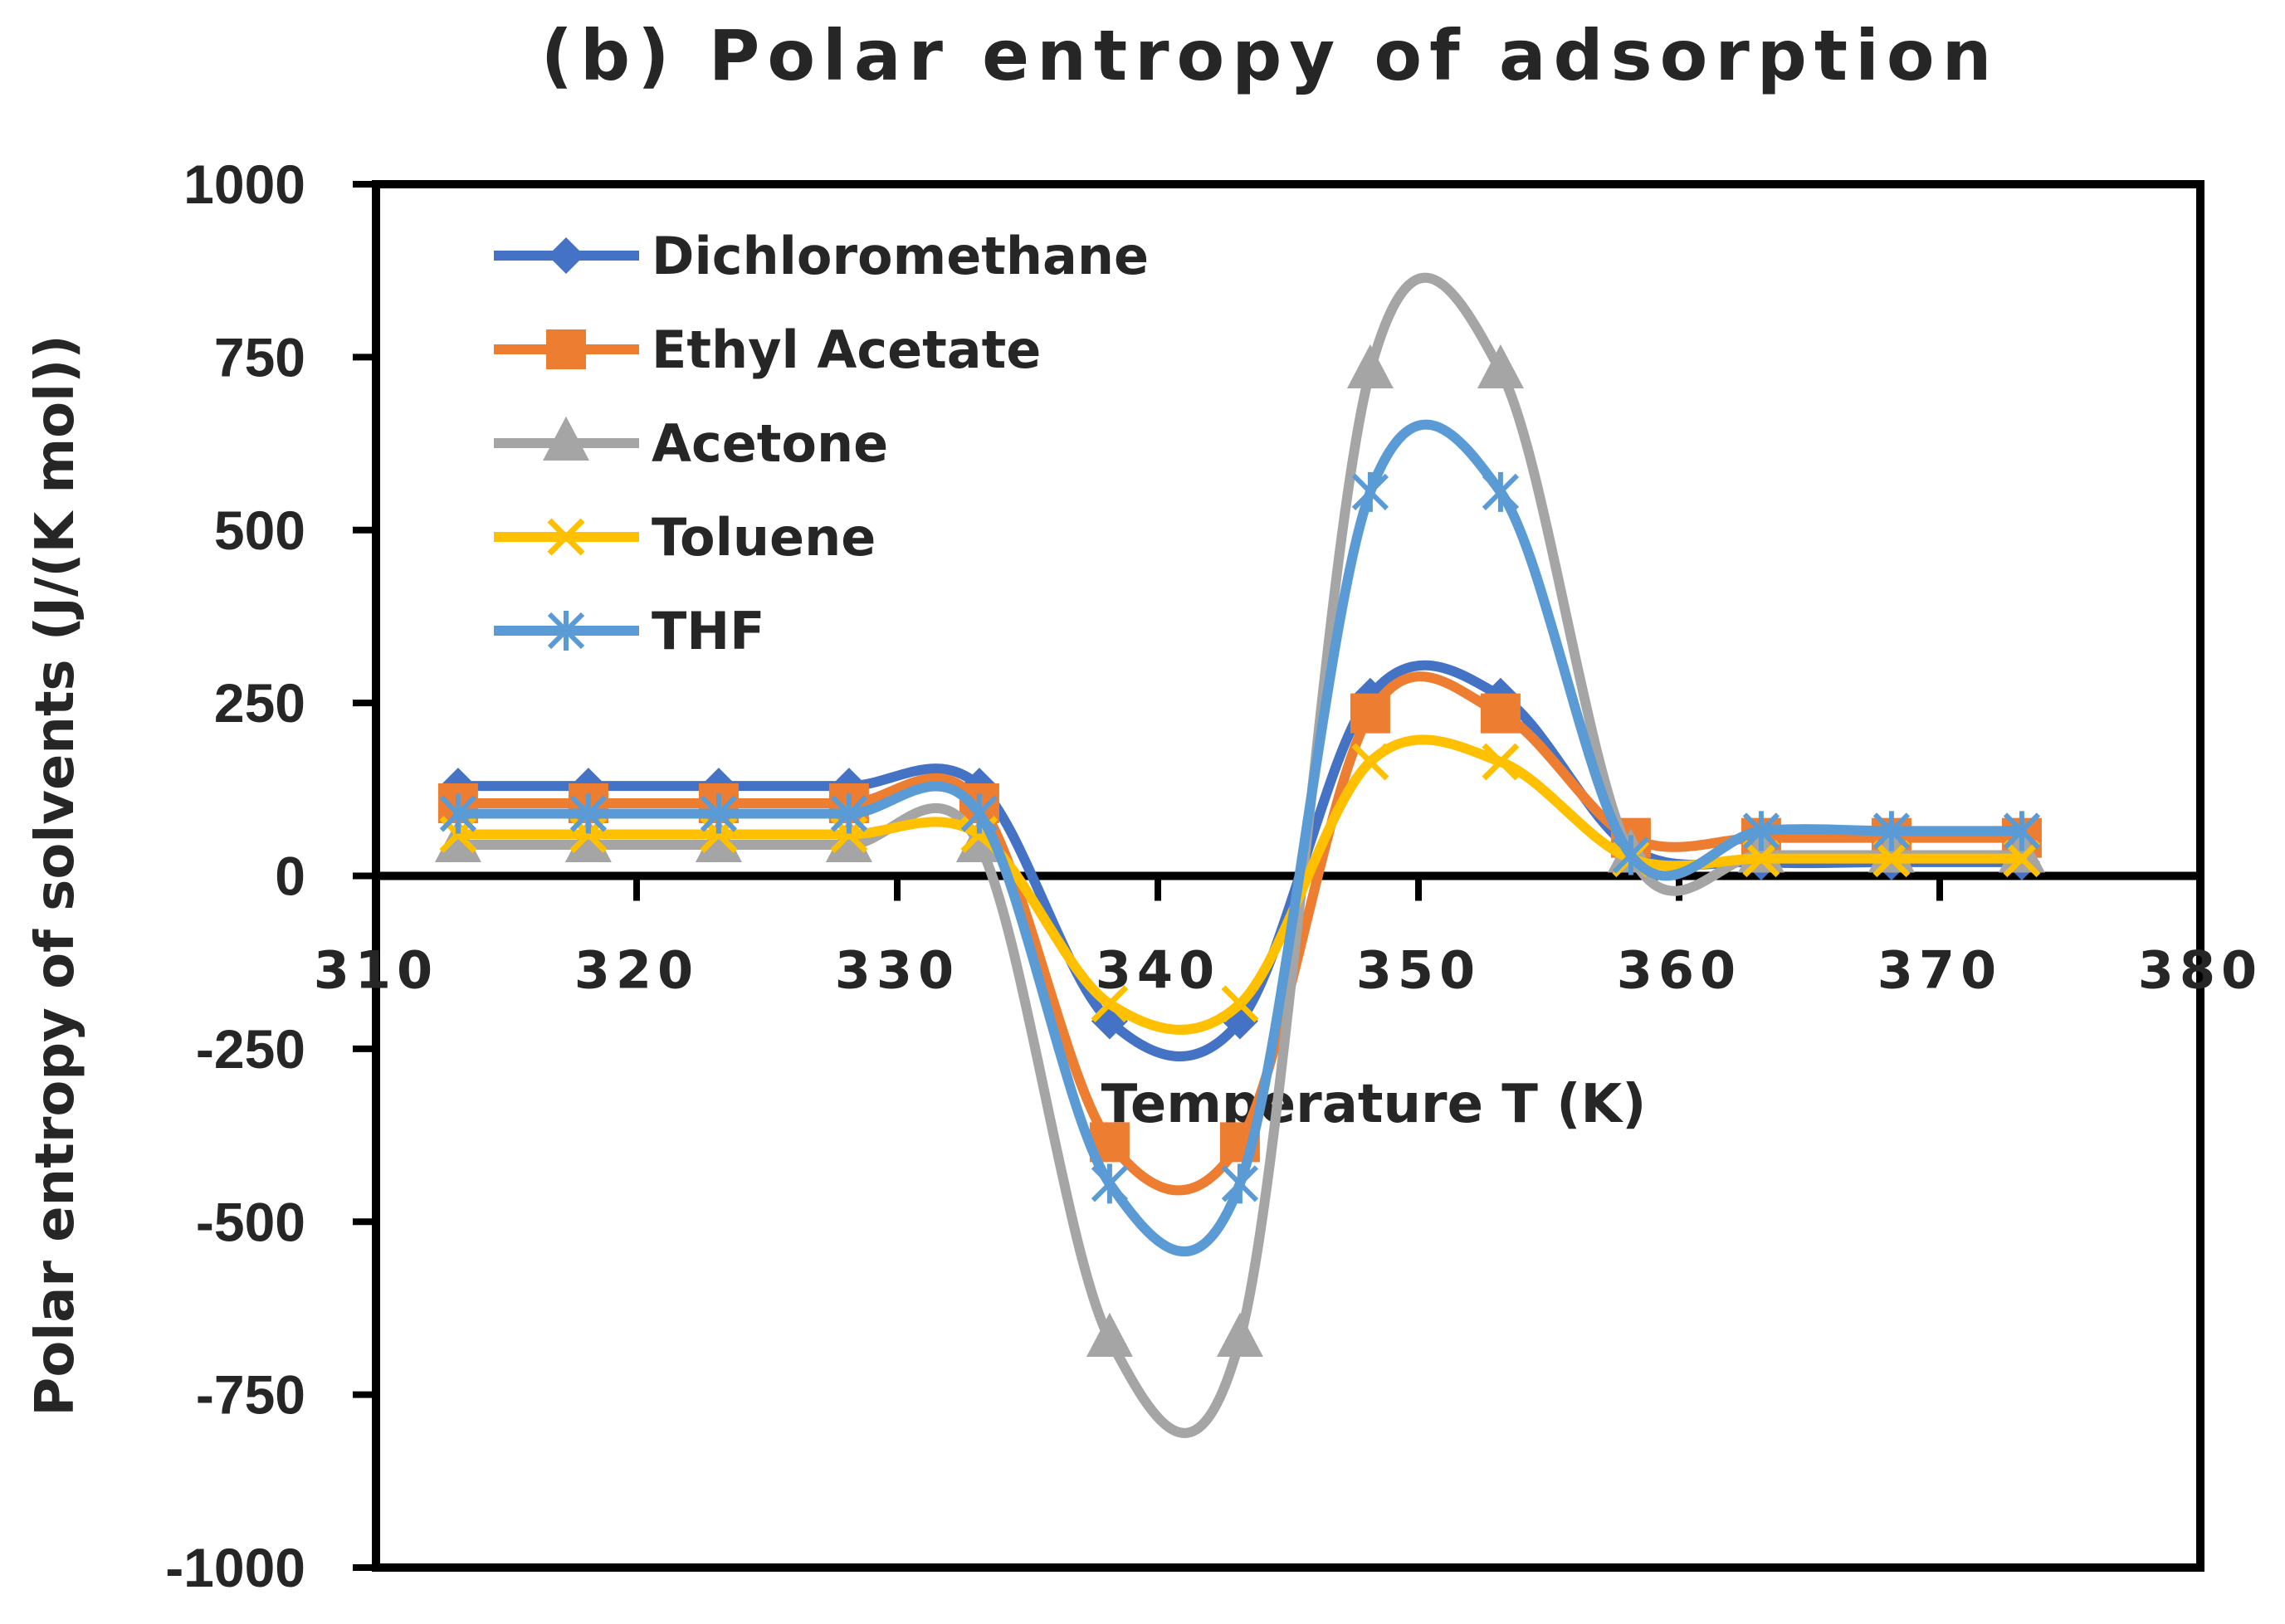 The width and height of the screenshot is (2285, 1624). Describe the element at coordinates (708, 631) in the screenshot. I see `legend-label: THF` at that location.